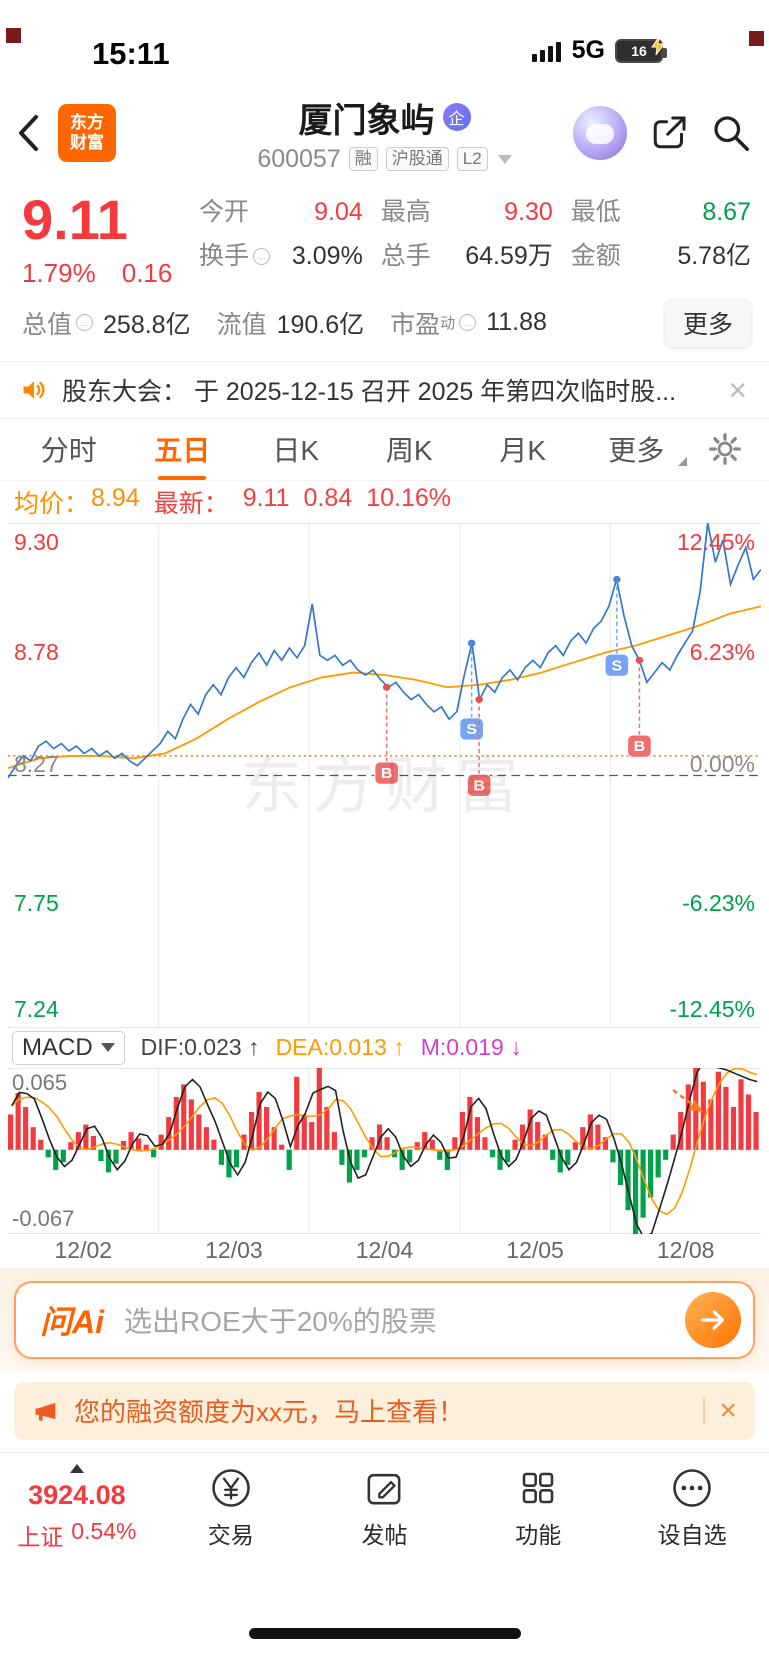 The height and width of the screenshot is (1665, 769). Describe the element at coordinates (722, 651) in the screenshot. I see `axis-pct-2: 6.23%` at that location.